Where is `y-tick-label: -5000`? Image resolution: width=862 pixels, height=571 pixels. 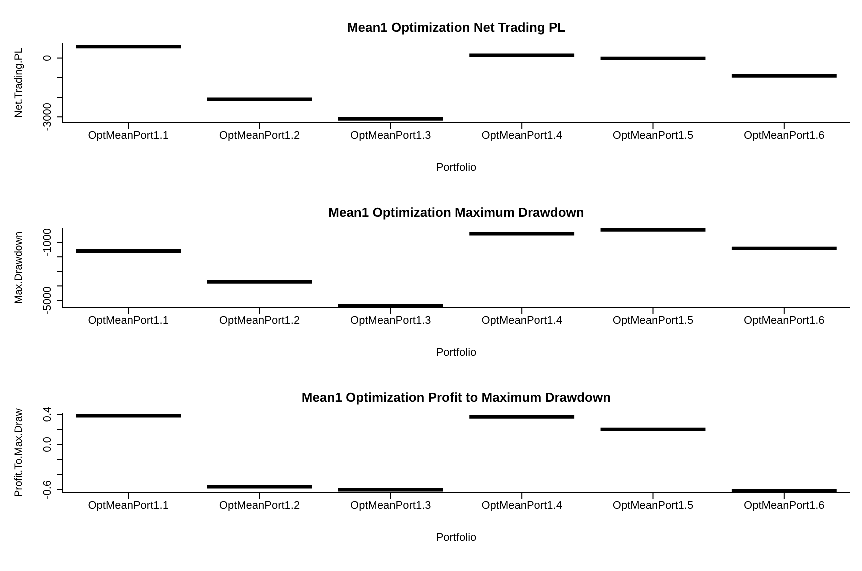 y-tick-label: -5000 is located at coordinates (48, 300).